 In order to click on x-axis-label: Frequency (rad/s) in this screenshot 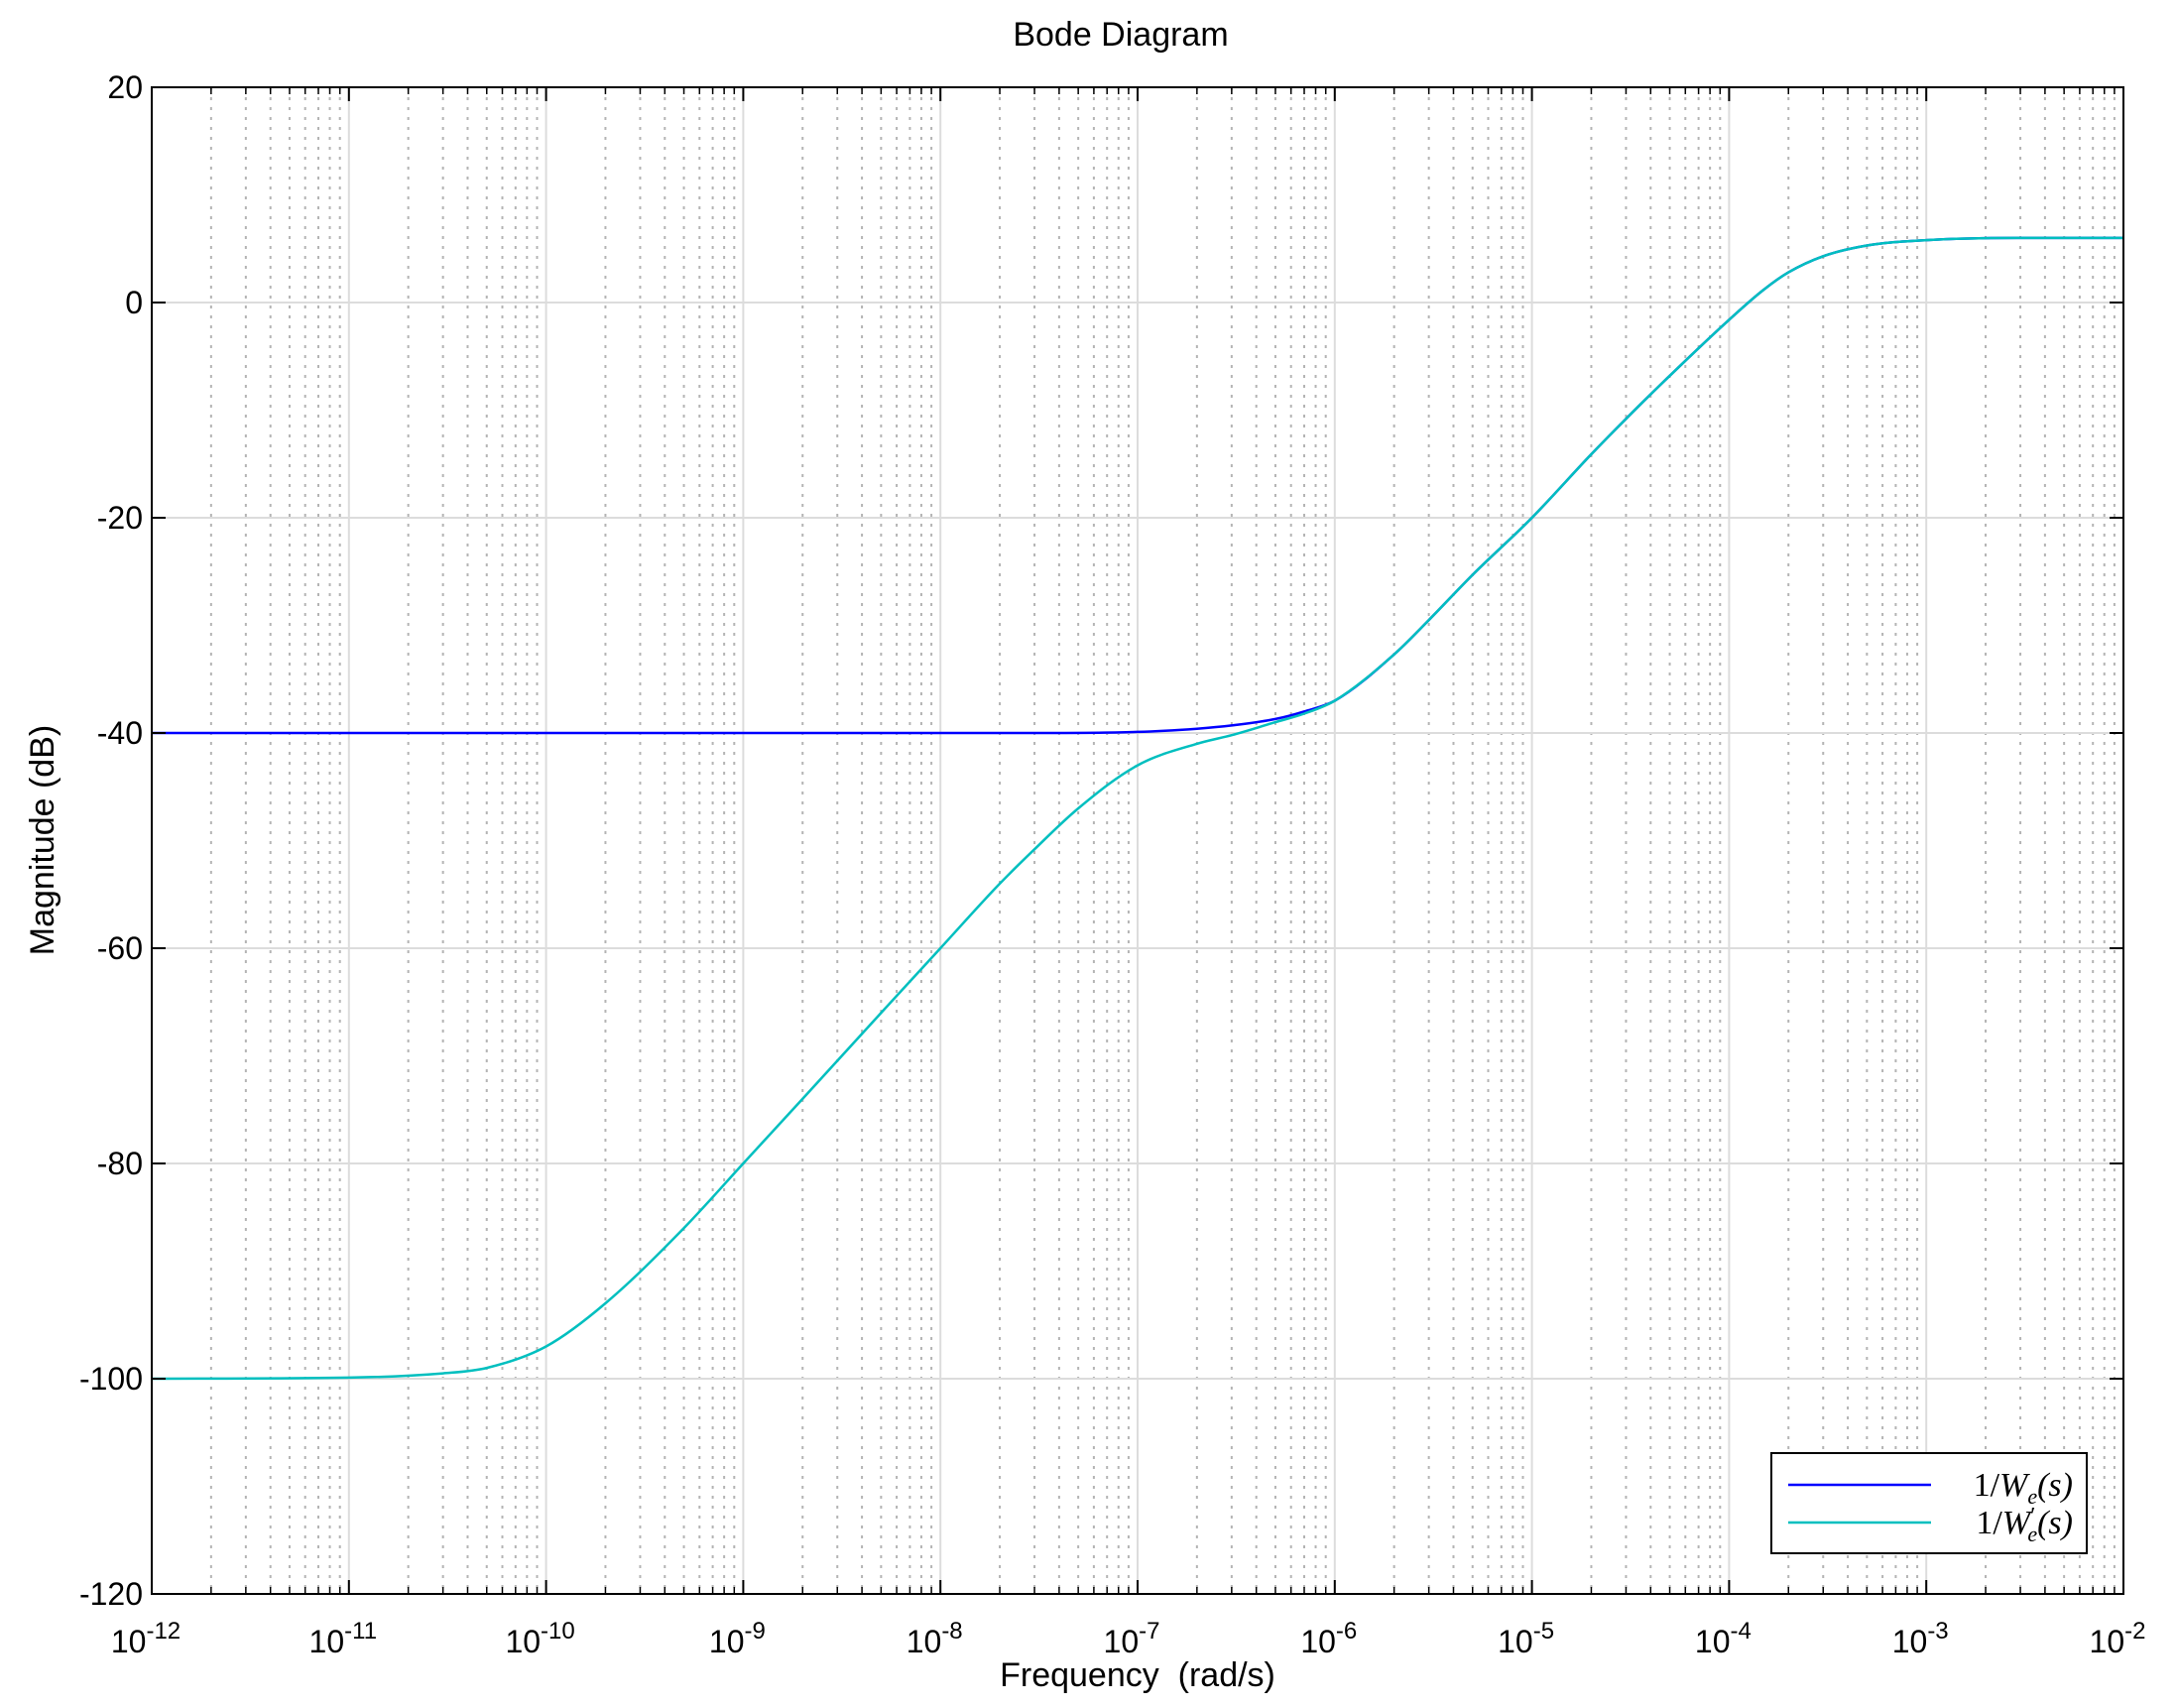, I will do `click(1138, 1675)`.